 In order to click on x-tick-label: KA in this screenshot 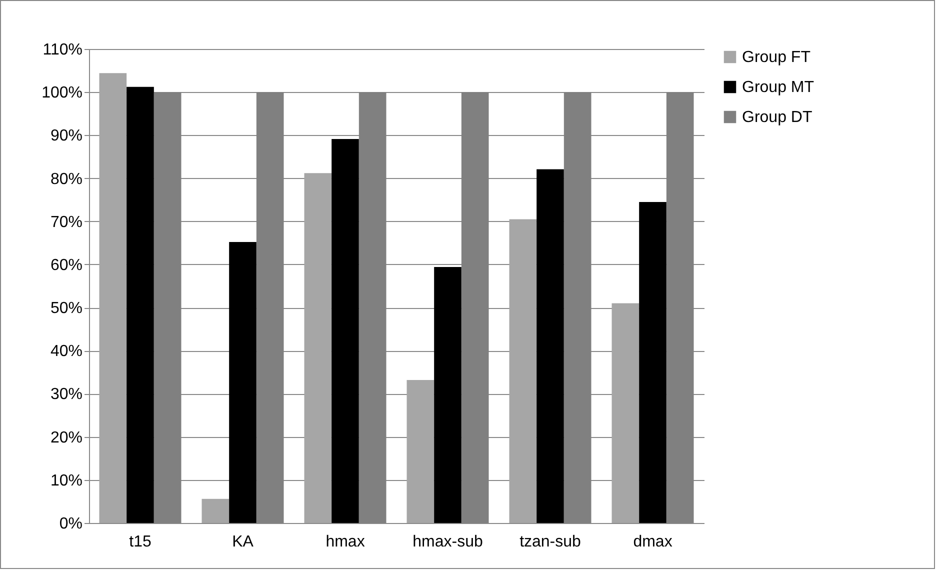, I will do `click(243, 542)`.